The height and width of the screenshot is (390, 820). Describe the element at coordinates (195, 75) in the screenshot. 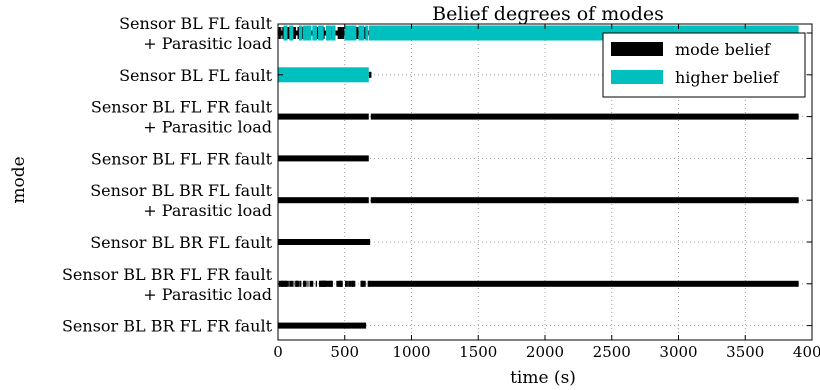

I see `y-tick-label: Sensor BL FL fault` at that location.